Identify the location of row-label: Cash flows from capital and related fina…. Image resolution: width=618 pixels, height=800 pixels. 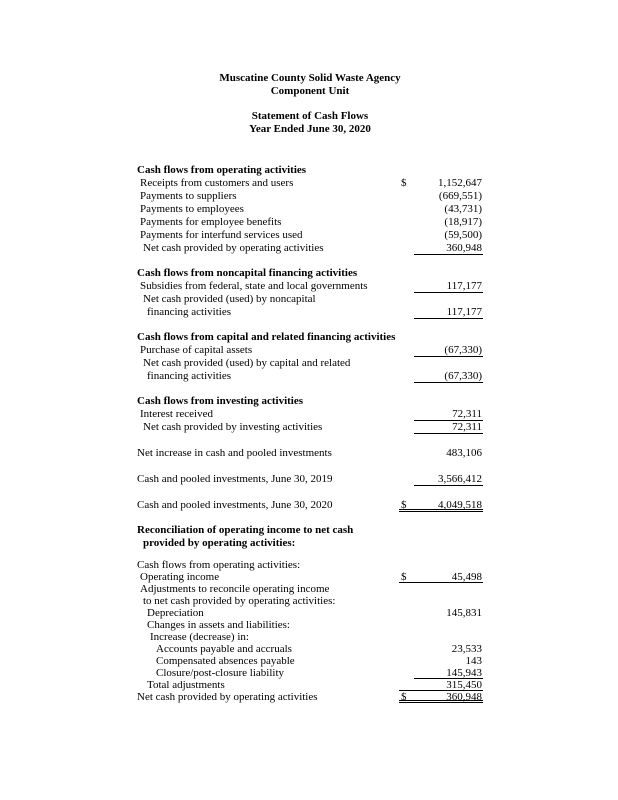
(266, 337).